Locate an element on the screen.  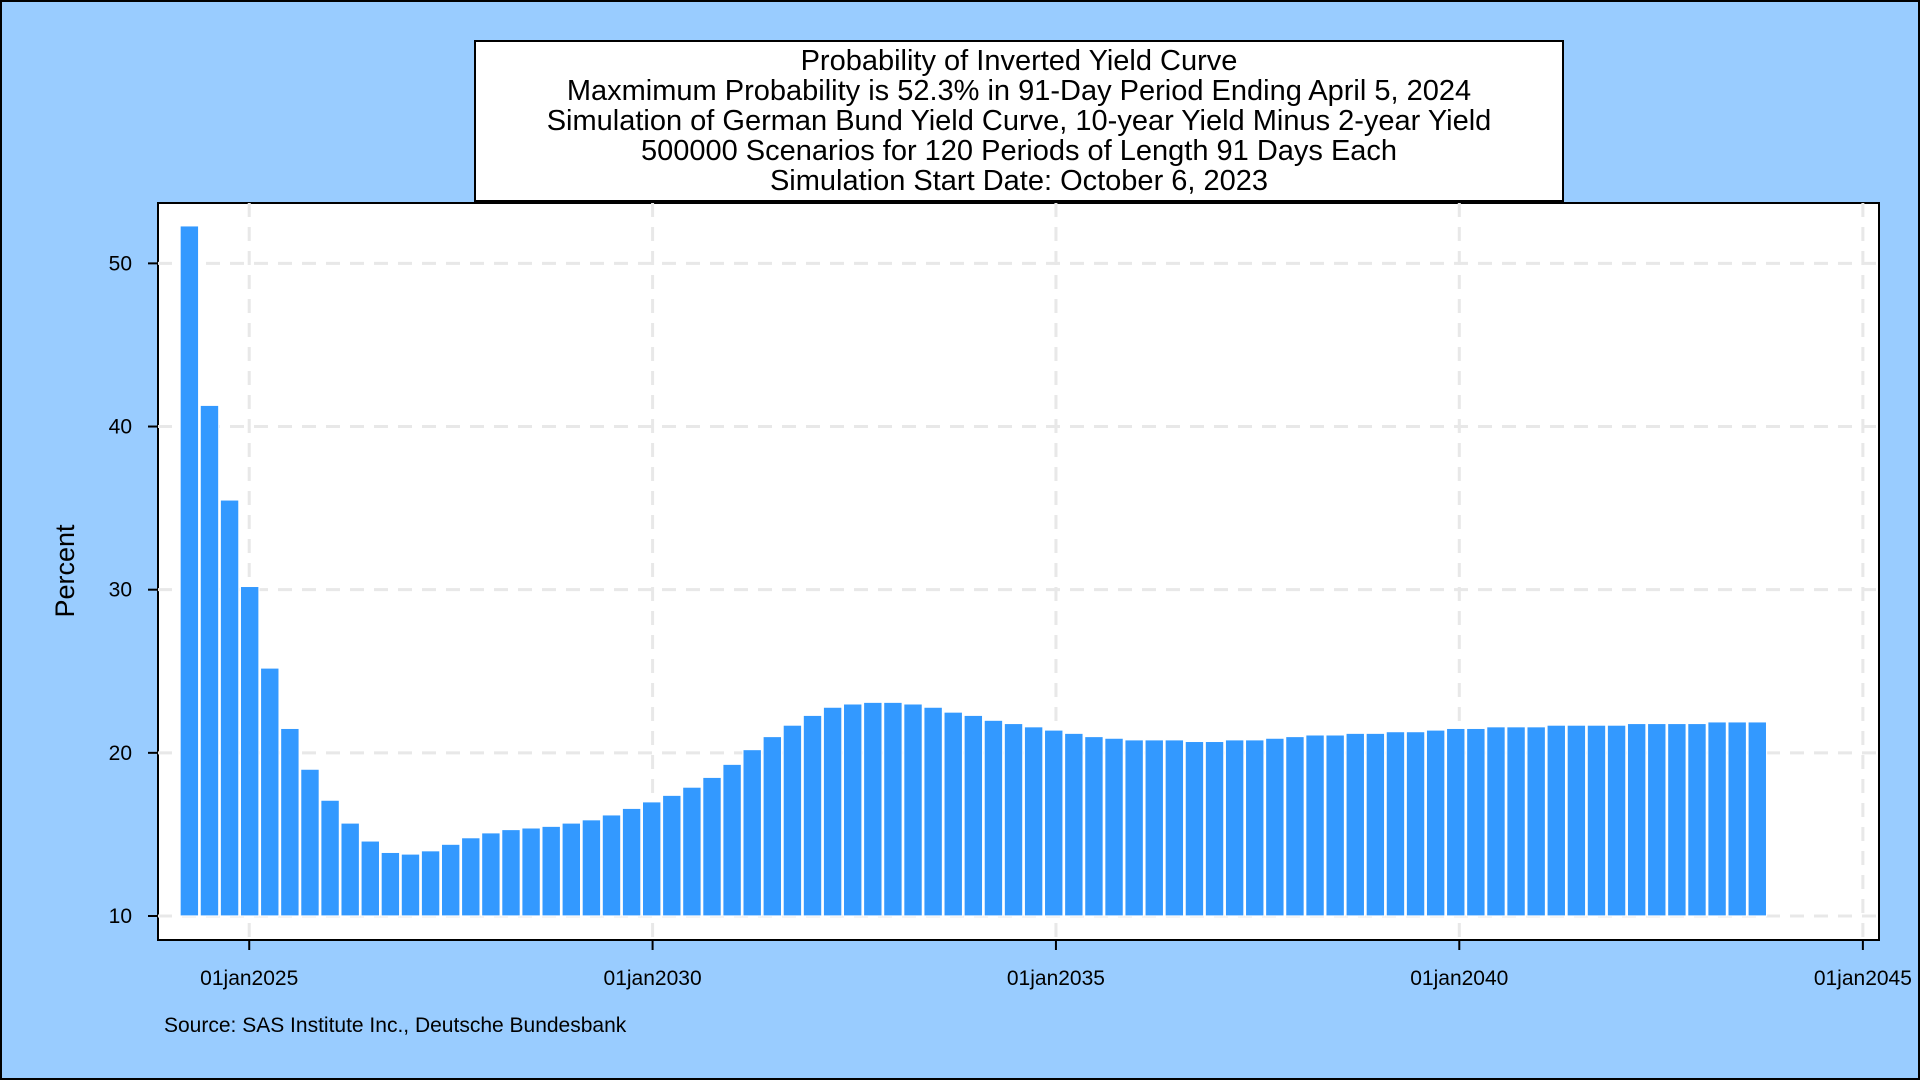
x-tick-label: 01jan2025 is located at coordinates (249, 978).